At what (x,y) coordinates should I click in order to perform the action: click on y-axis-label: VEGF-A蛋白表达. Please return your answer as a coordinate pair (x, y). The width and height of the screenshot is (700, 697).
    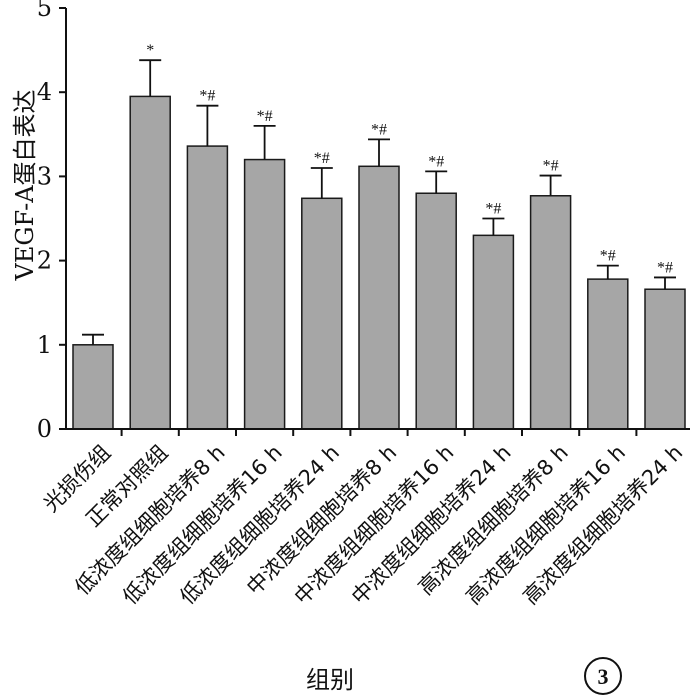
    Looking at the image, I should click on (25, 185).